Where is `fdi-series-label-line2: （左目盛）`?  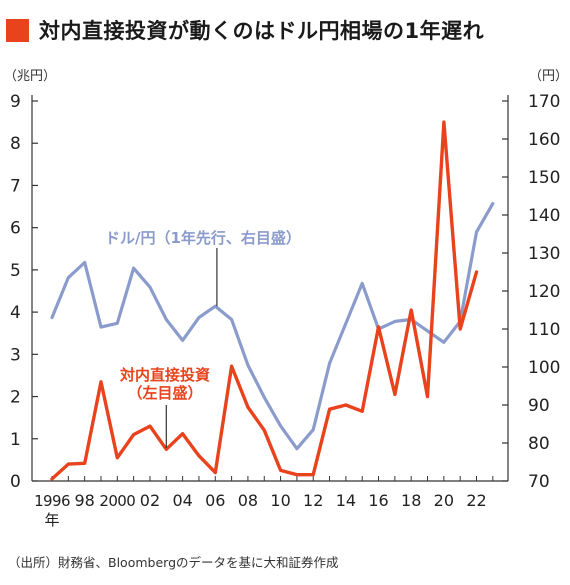 fdi-series-label-line2: （左目盛） is located at coordinates (164, 393).